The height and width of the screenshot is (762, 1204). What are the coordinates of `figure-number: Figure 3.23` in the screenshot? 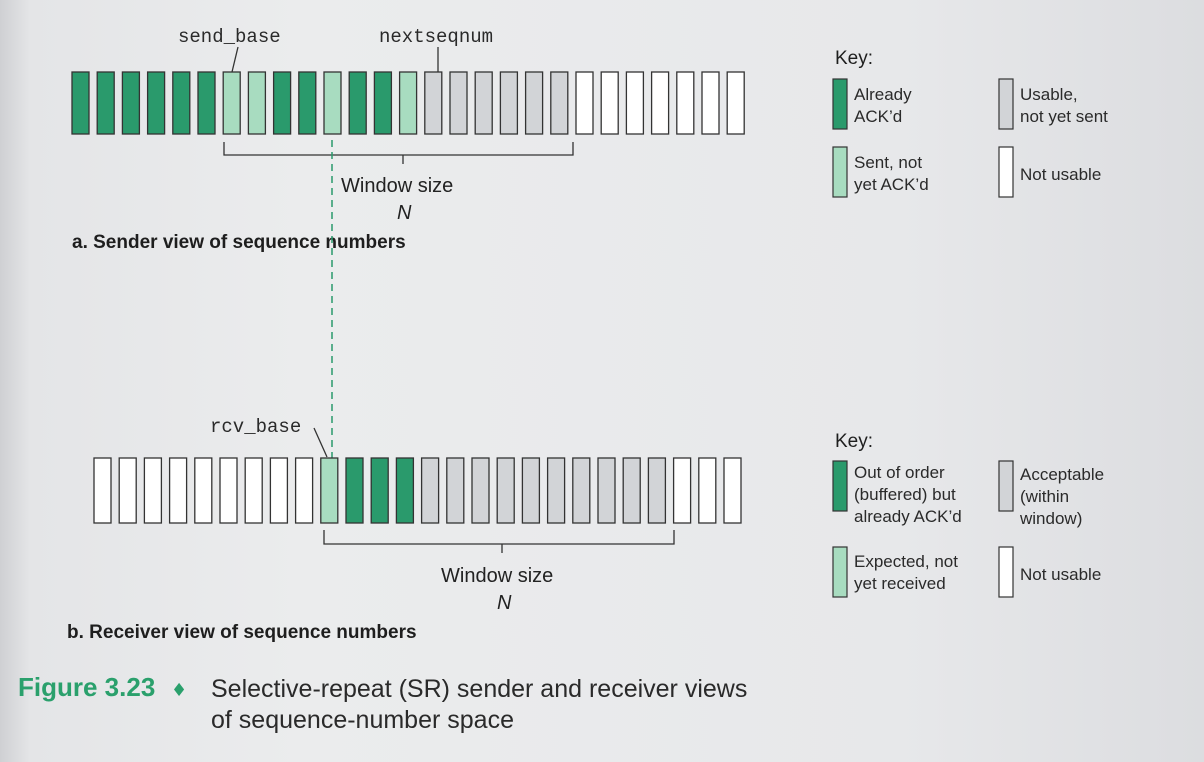 It's located at (86, 687).